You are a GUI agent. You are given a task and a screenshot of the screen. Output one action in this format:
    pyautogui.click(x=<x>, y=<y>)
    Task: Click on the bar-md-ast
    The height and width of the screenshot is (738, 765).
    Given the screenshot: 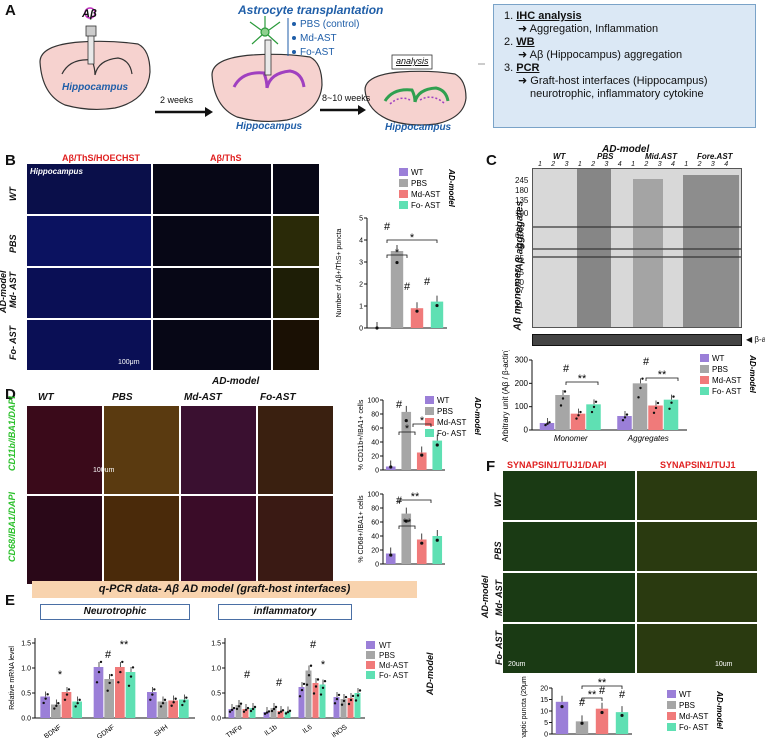 What is the action you would take?
    pyautogui.click(x=421, y=551)
    